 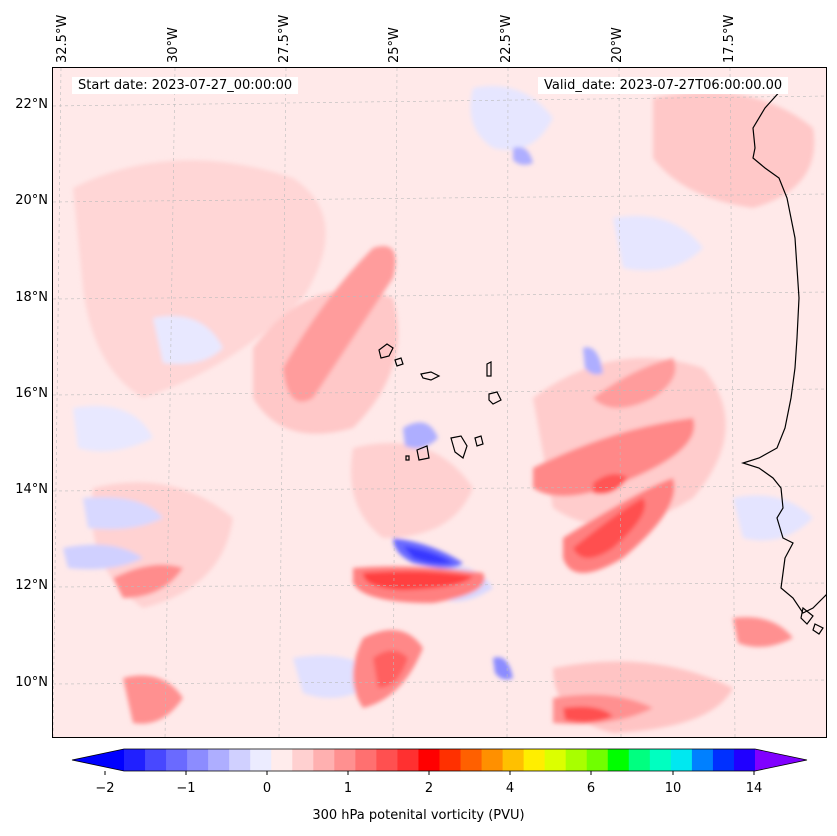 I want to click on colorbar-cells, so click(x=439, y=761).